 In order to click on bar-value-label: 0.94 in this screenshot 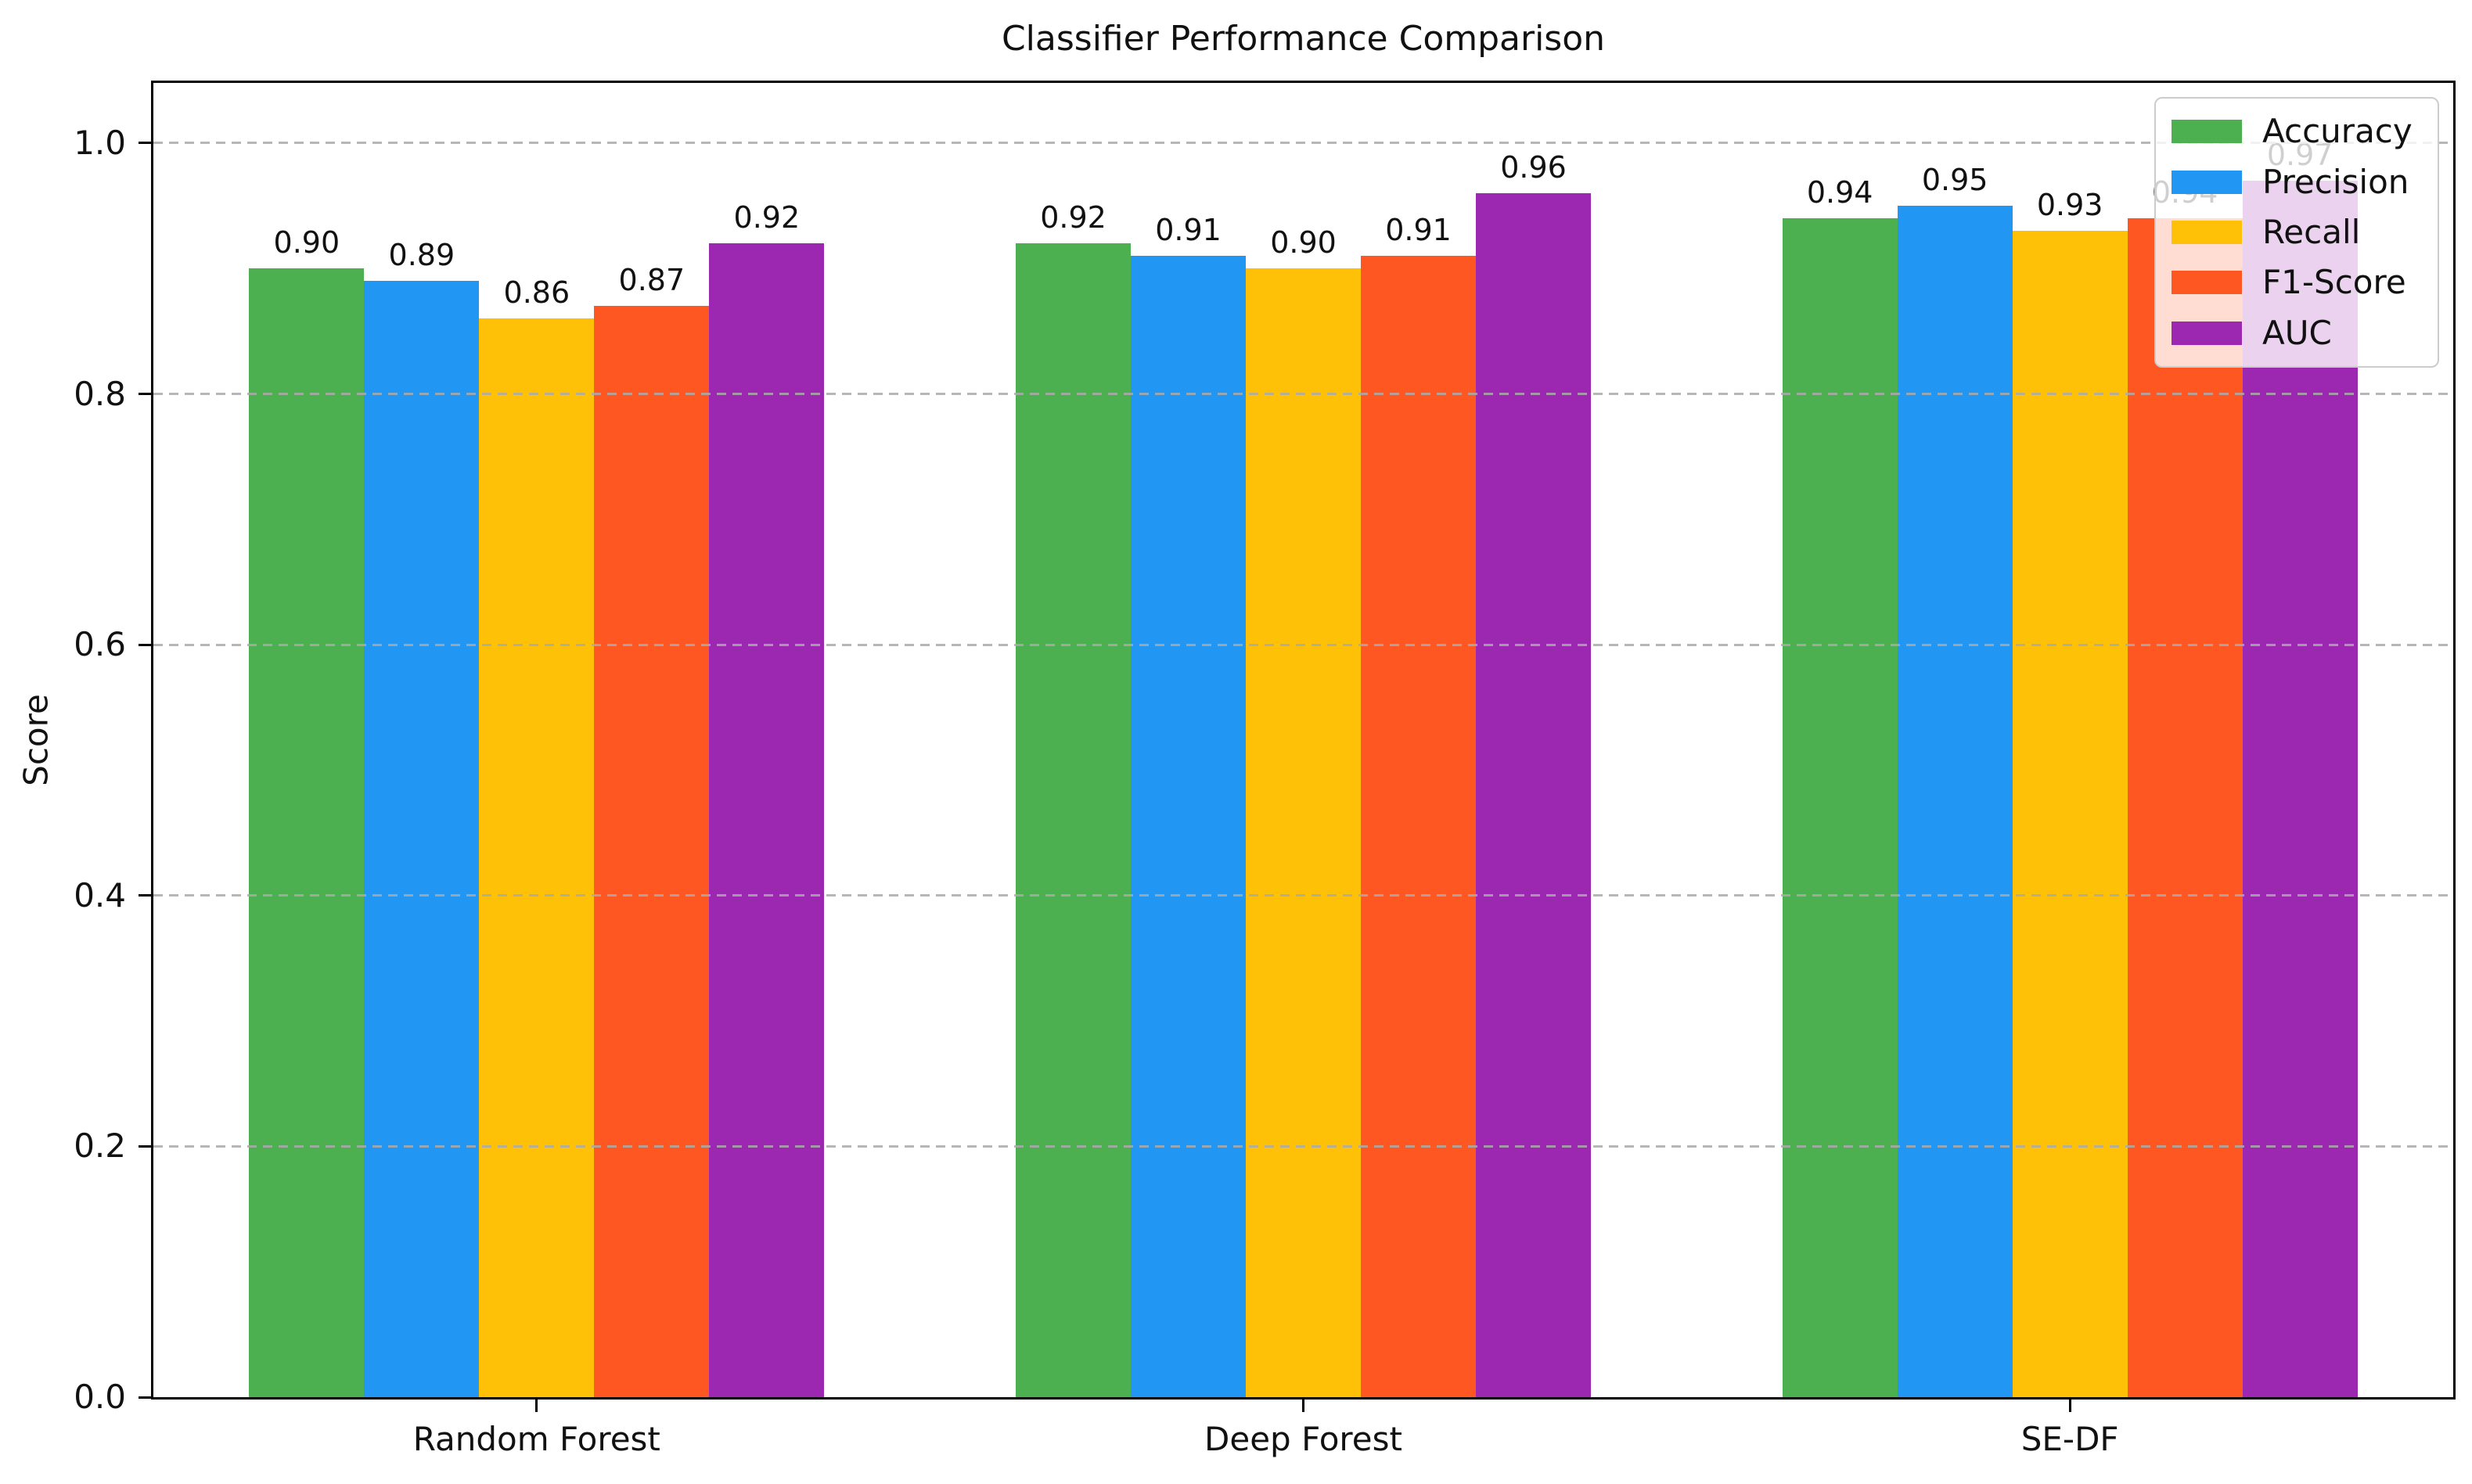, I will do `click(1839, 192)`.